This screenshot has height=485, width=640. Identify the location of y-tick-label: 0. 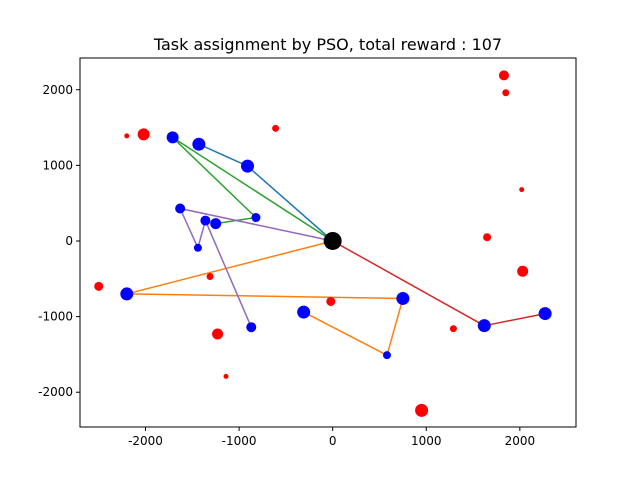
(69, 241).